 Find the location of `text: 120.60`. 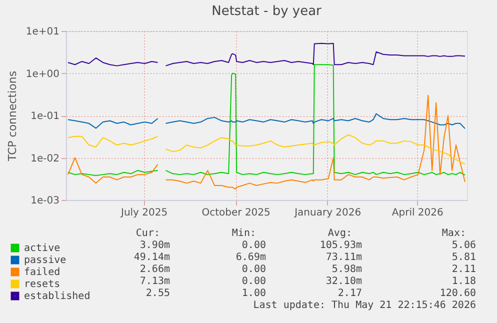

text: 120.60 is located at coordinates (458, 293).